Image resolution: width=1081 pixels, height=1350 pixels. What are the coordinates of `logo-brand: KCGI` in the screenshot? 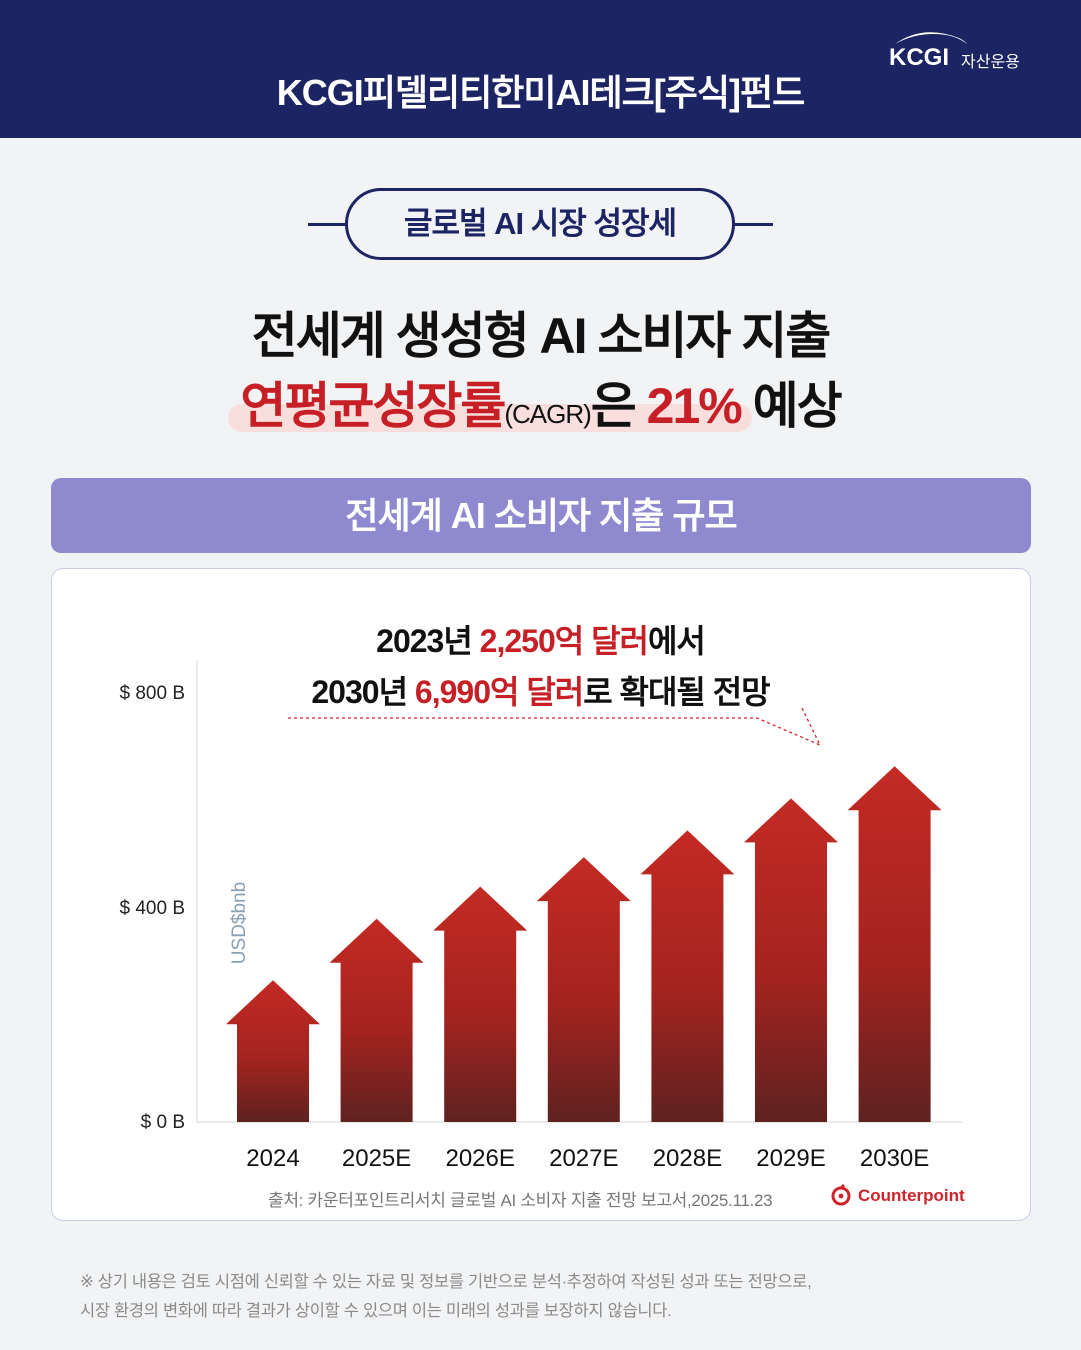 It's located at (919, 57).